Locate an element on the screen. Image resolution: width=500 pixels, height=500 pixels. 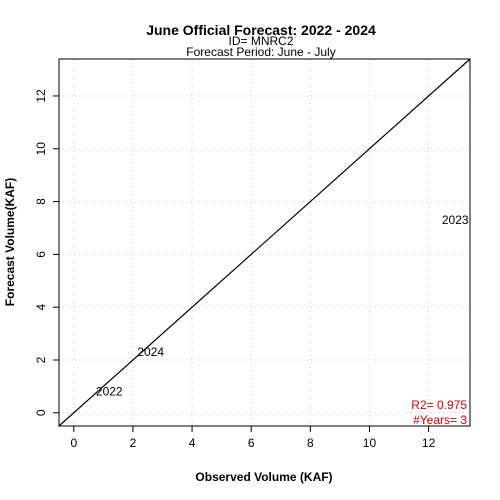
x-axis-ticks: 0 2 4 6 8 10 12 is located at coordinates (253, 438).